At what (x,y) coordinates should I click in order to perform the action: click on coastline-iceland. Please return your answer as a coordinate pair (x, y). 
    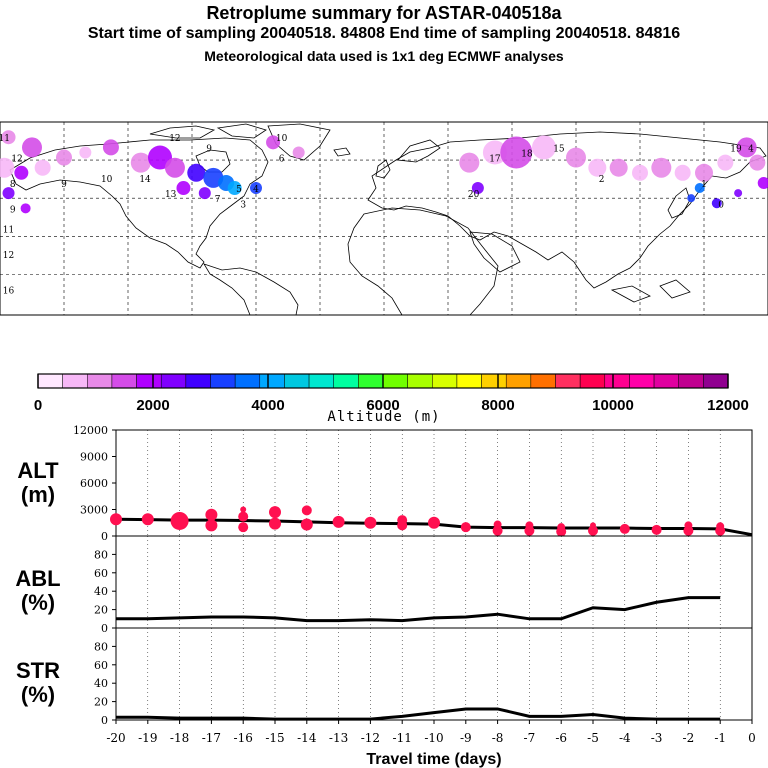
    Looking at the image, I should click on (342, 152).